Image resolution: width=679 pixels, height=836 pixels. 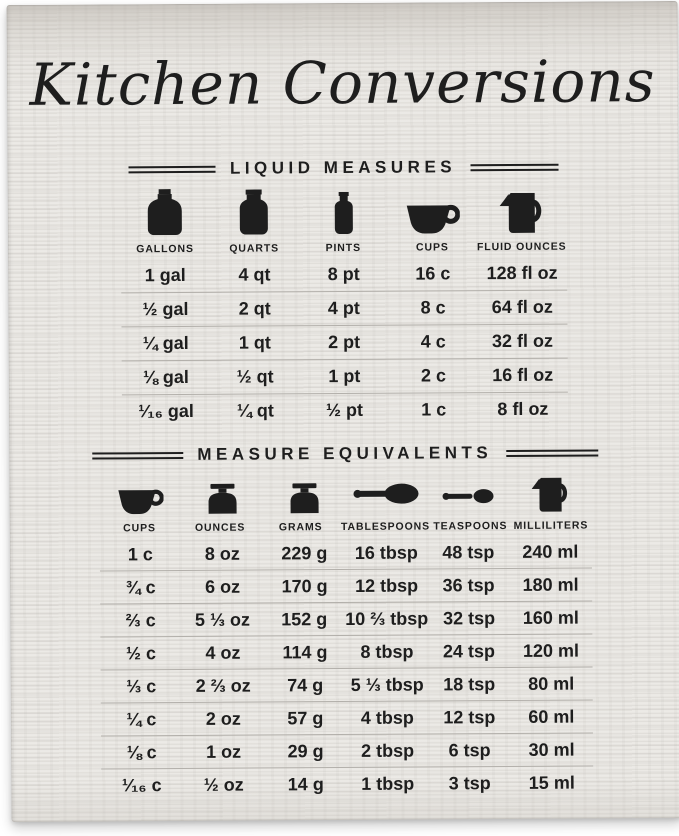 I want to click on column-label: PINTS, so click(x=343, y=248).